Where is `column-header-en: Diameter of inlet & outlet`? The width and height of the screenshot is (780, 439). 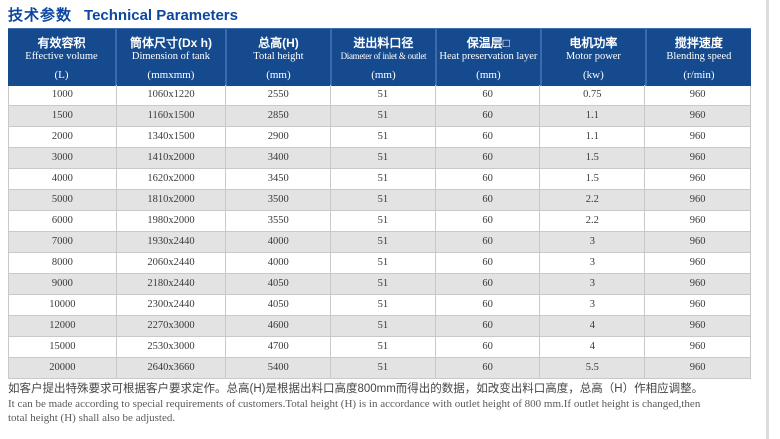 column-header-en: Diameter of inlet & outlet is located at coordinates (383, 56).